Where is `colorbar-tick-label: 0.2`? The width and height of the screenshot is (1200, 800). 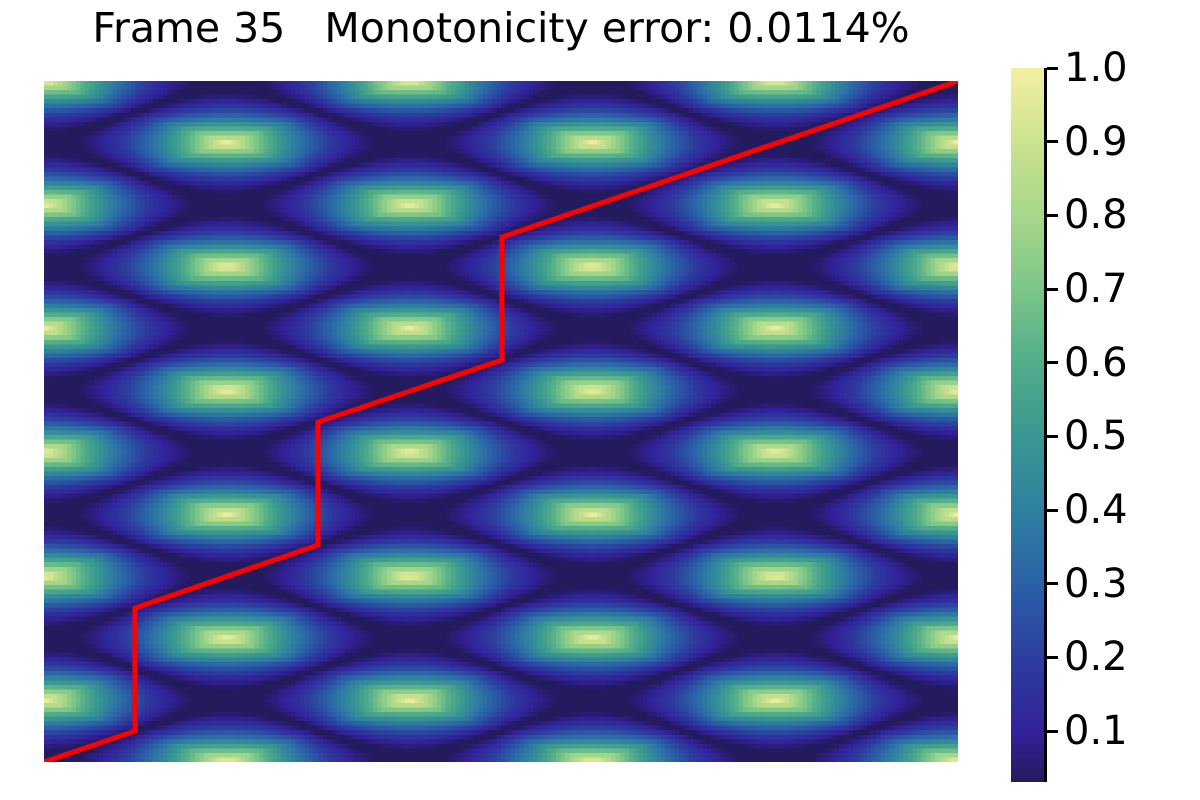 colorbar-tick-label: 0.2 is located at coordinates (1096, 657).